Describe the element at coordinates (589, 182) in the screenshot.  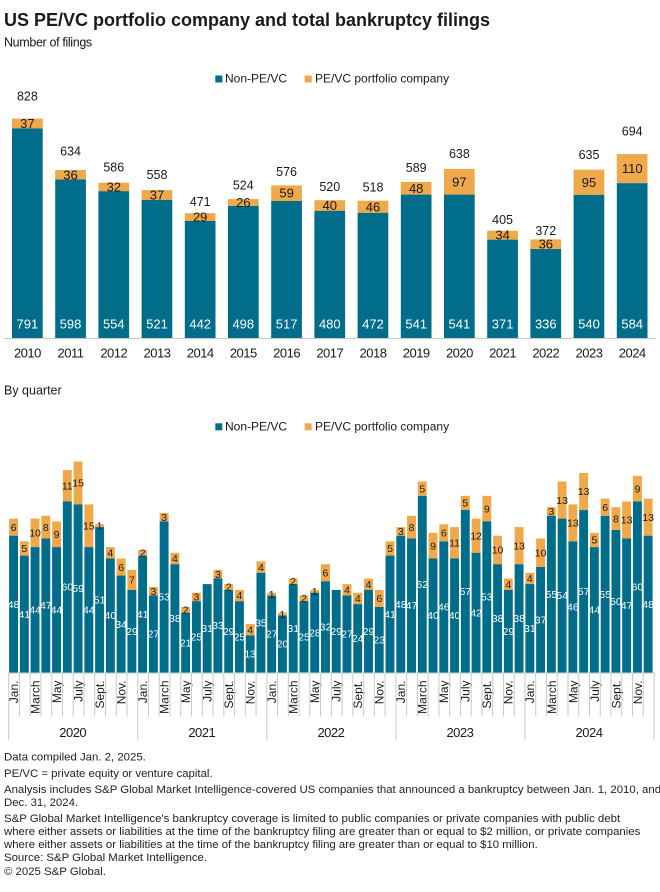
I see `svg-text: 95` at that location.